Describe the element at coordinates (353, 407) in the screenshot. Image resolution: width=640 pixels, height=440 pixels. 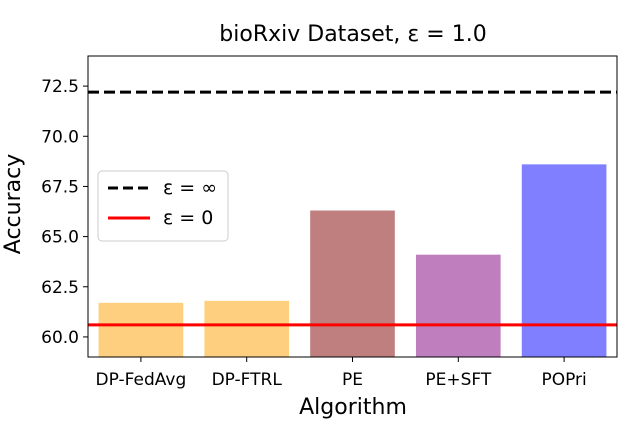
I see `x-axis-label: Algorithm` at that location.